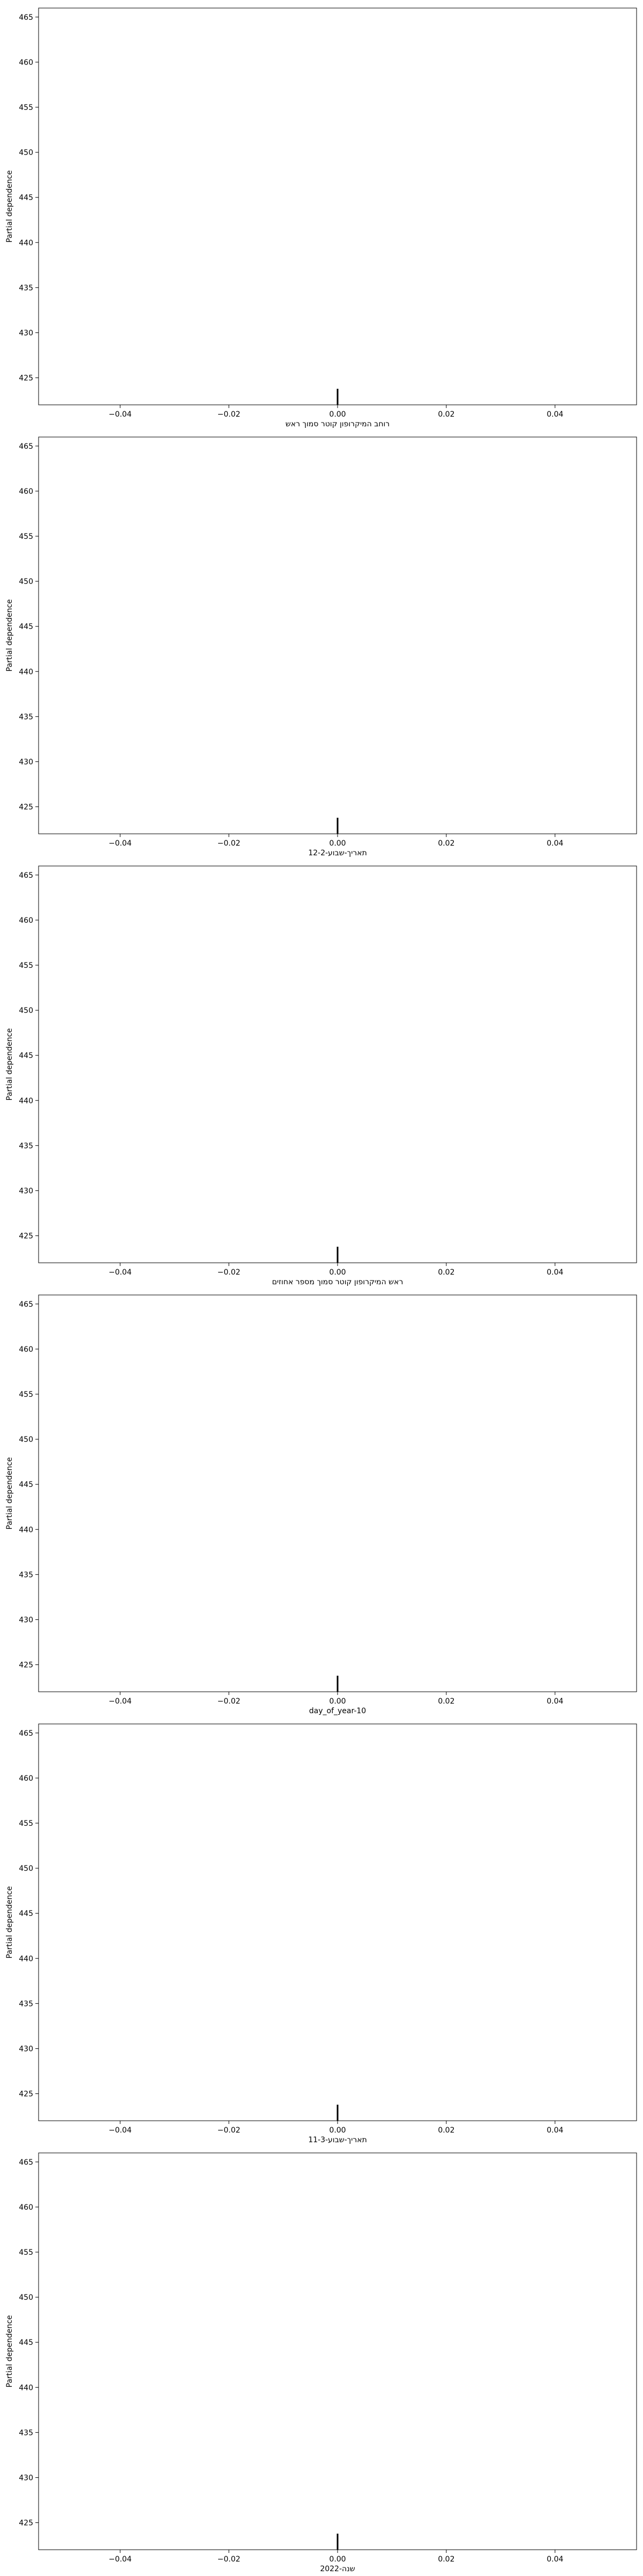 The height and width of the screenshot is (2576, 643). I want to click on x-axis-label: תאריך-שבוע-11-3, so click(337, 2140).